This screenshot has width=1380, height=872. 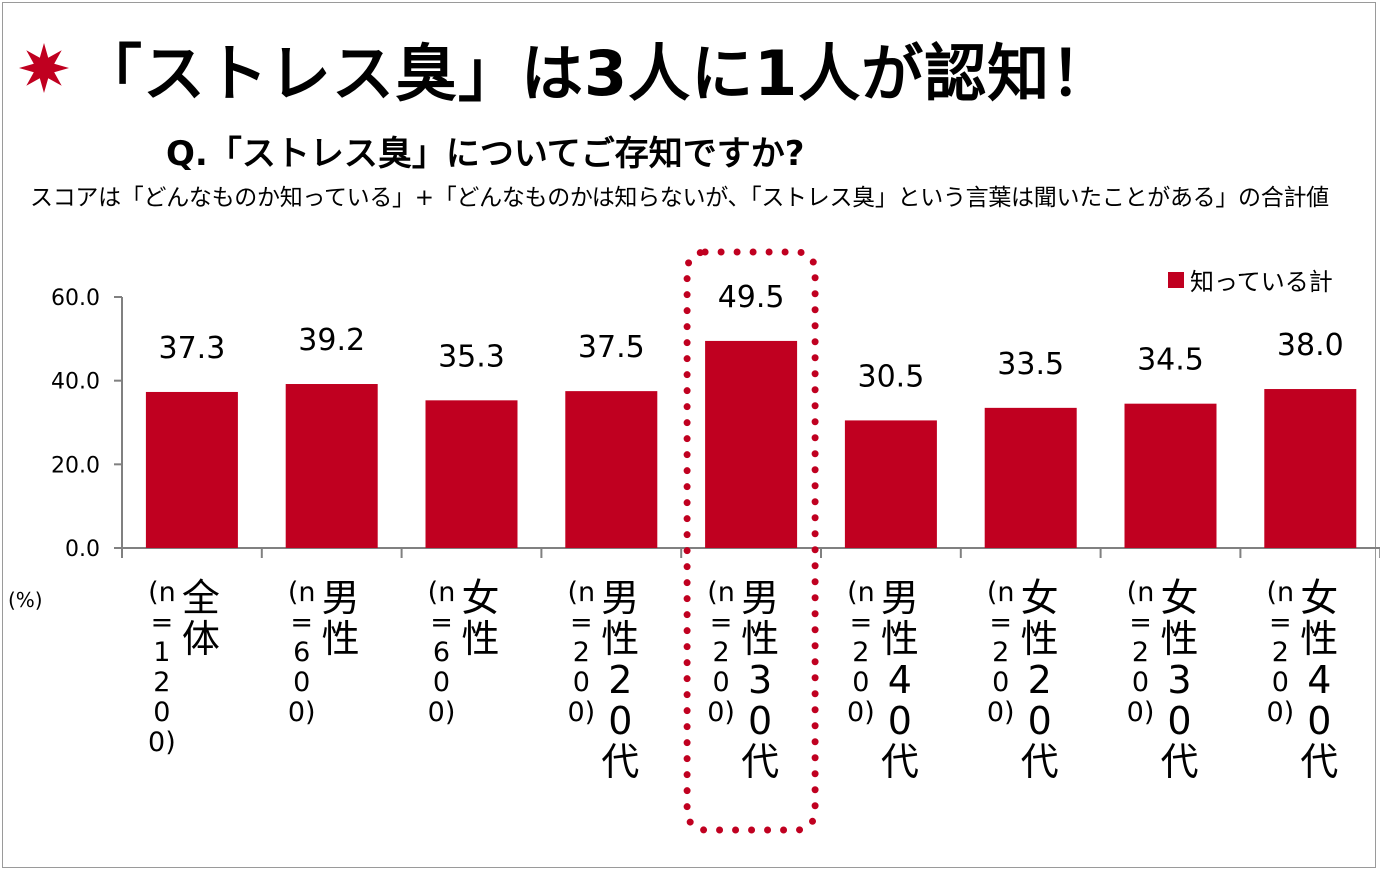 What do you see at coordinates (891, 376) in the screenshot?
I see `value-label: 30.5` at bounding box center [891, 376].